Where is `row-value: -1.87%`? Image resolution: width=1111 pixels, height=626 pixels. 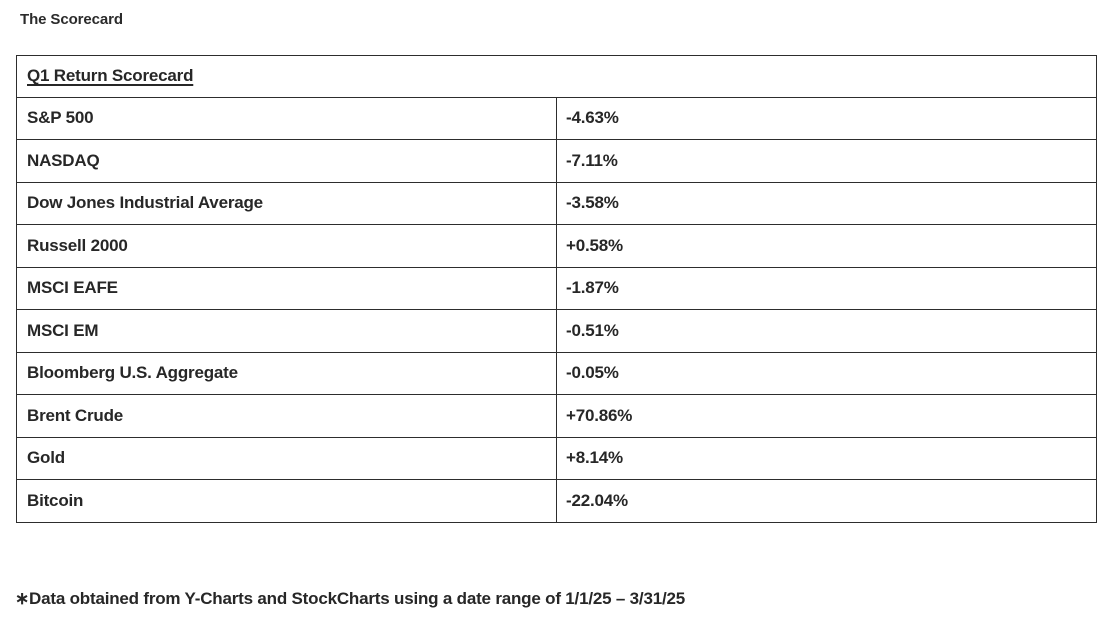
row-value: -1.87% is located at coordinates (826, 288).